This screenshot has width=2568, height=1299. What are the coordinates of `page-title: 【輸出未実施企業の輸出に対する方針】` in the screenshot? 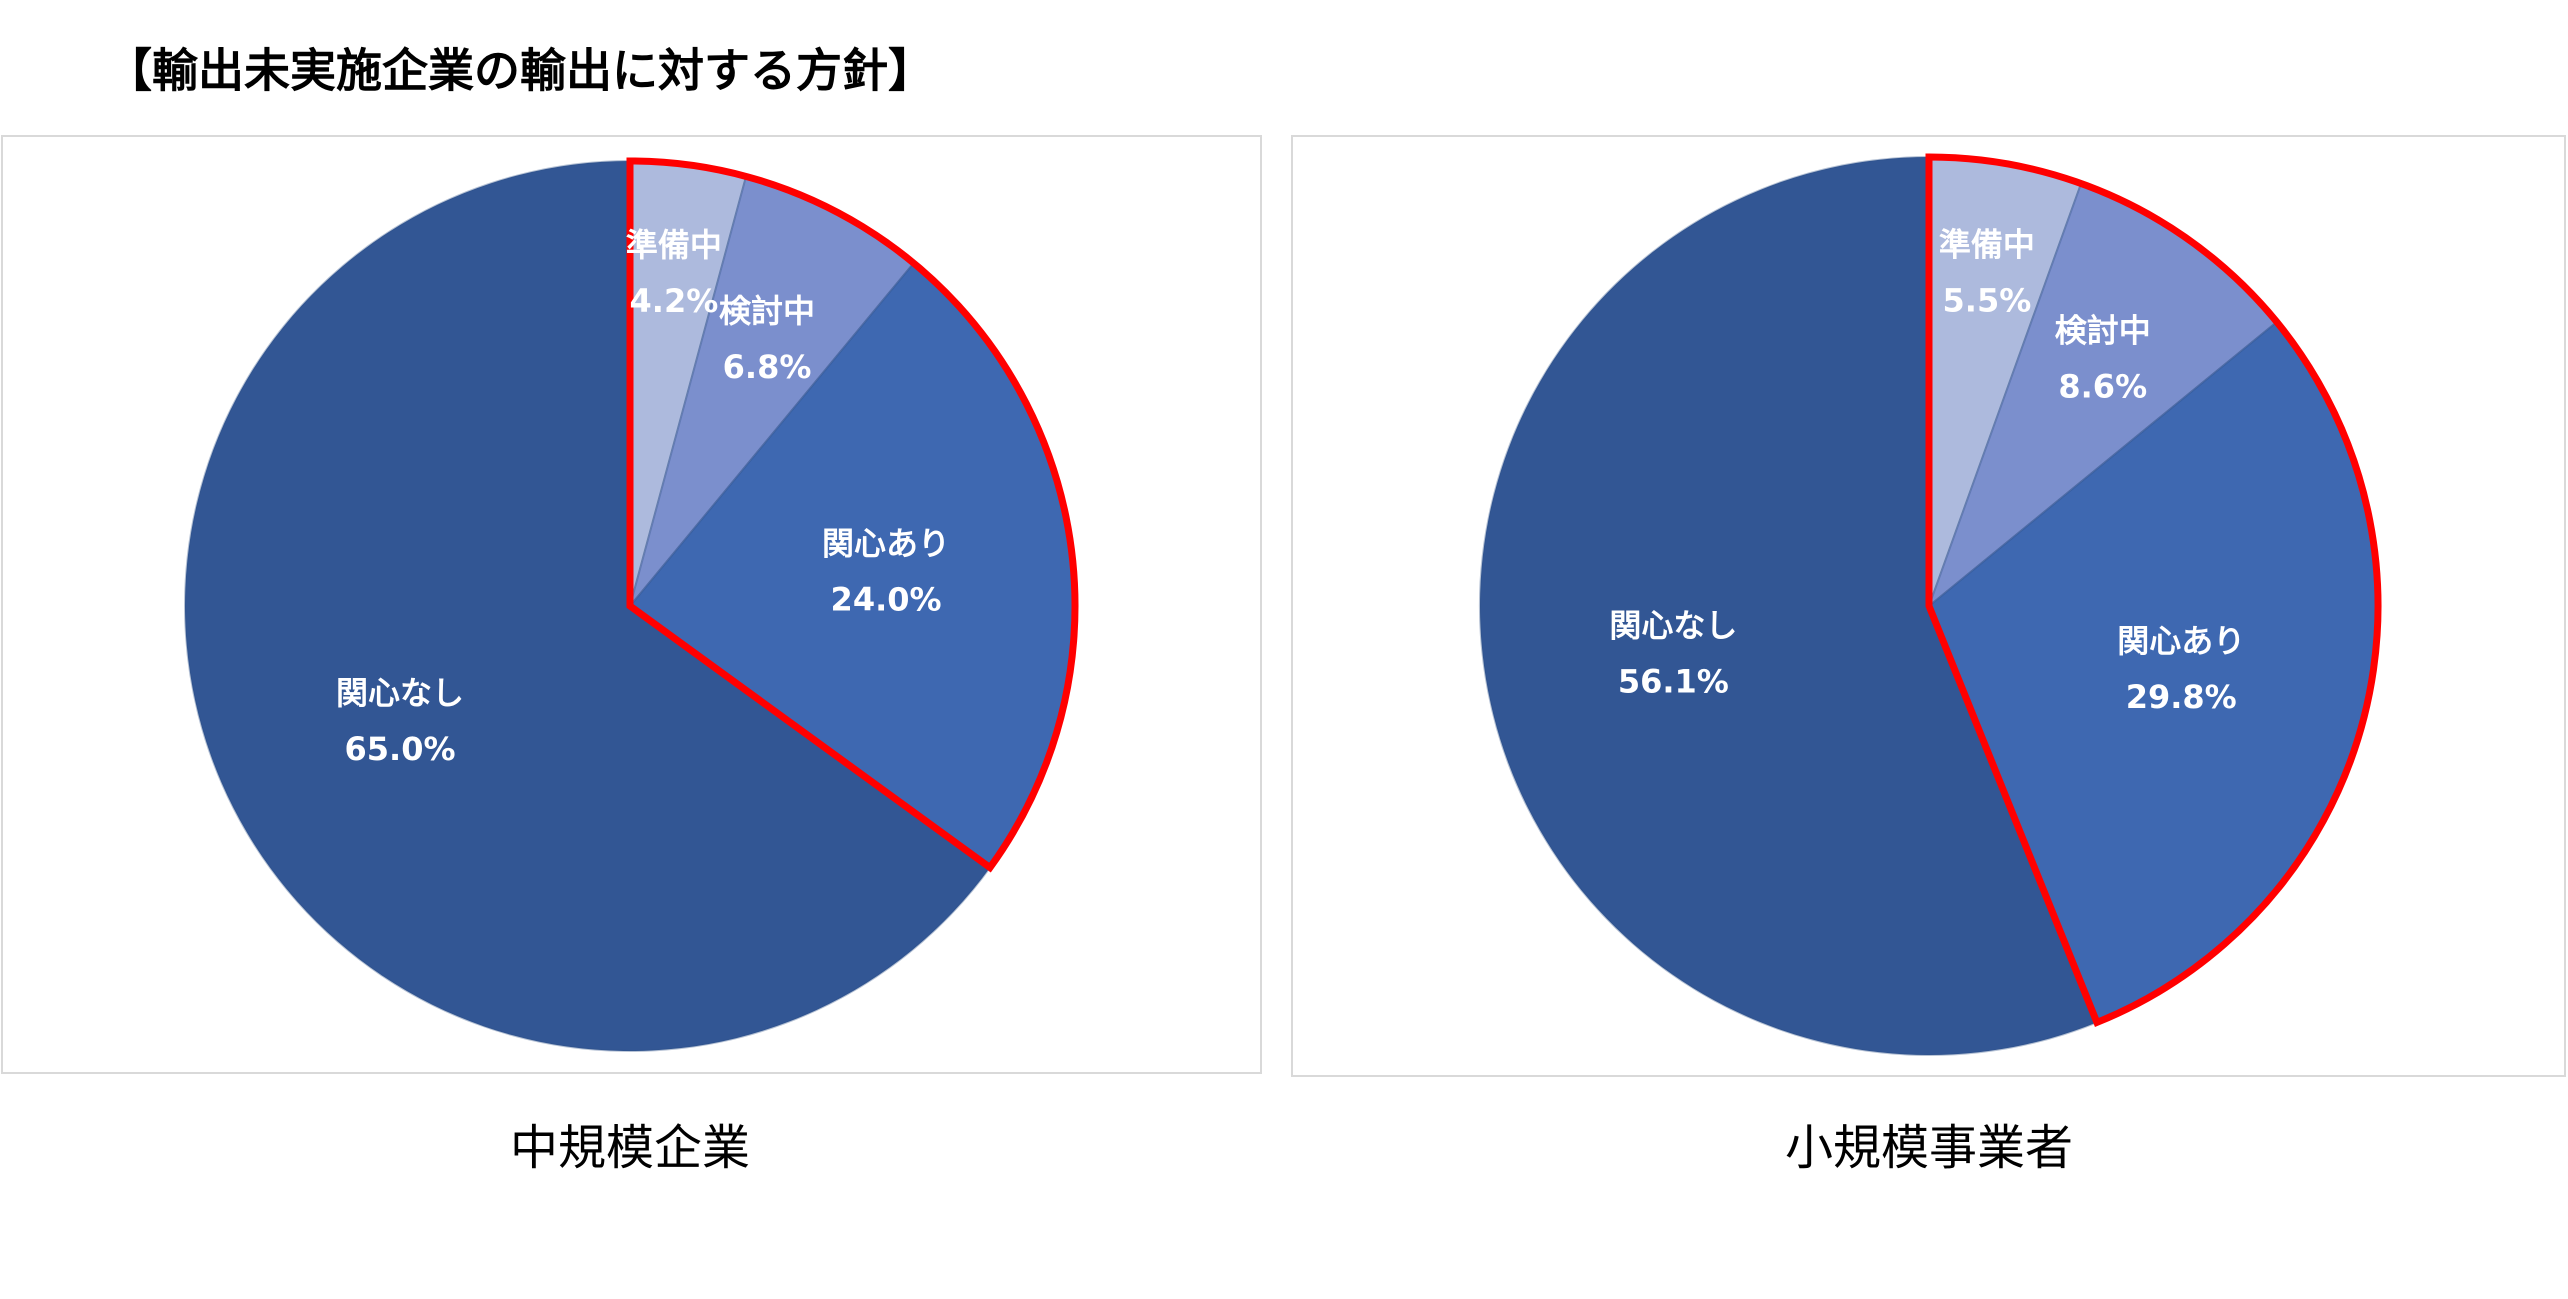 It's located at (520, 71).